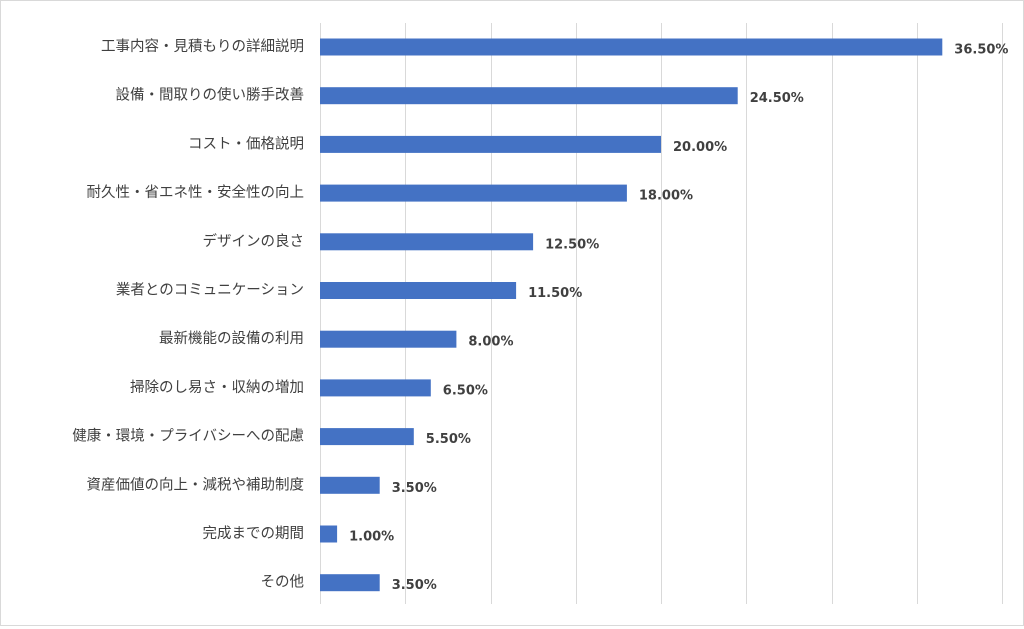 The width and height of the screenshot is (1024, 629). What do you see at coordinates (283, 582) in the screenshot?
I see `category-label: その他` at bounding box center [283, 582].